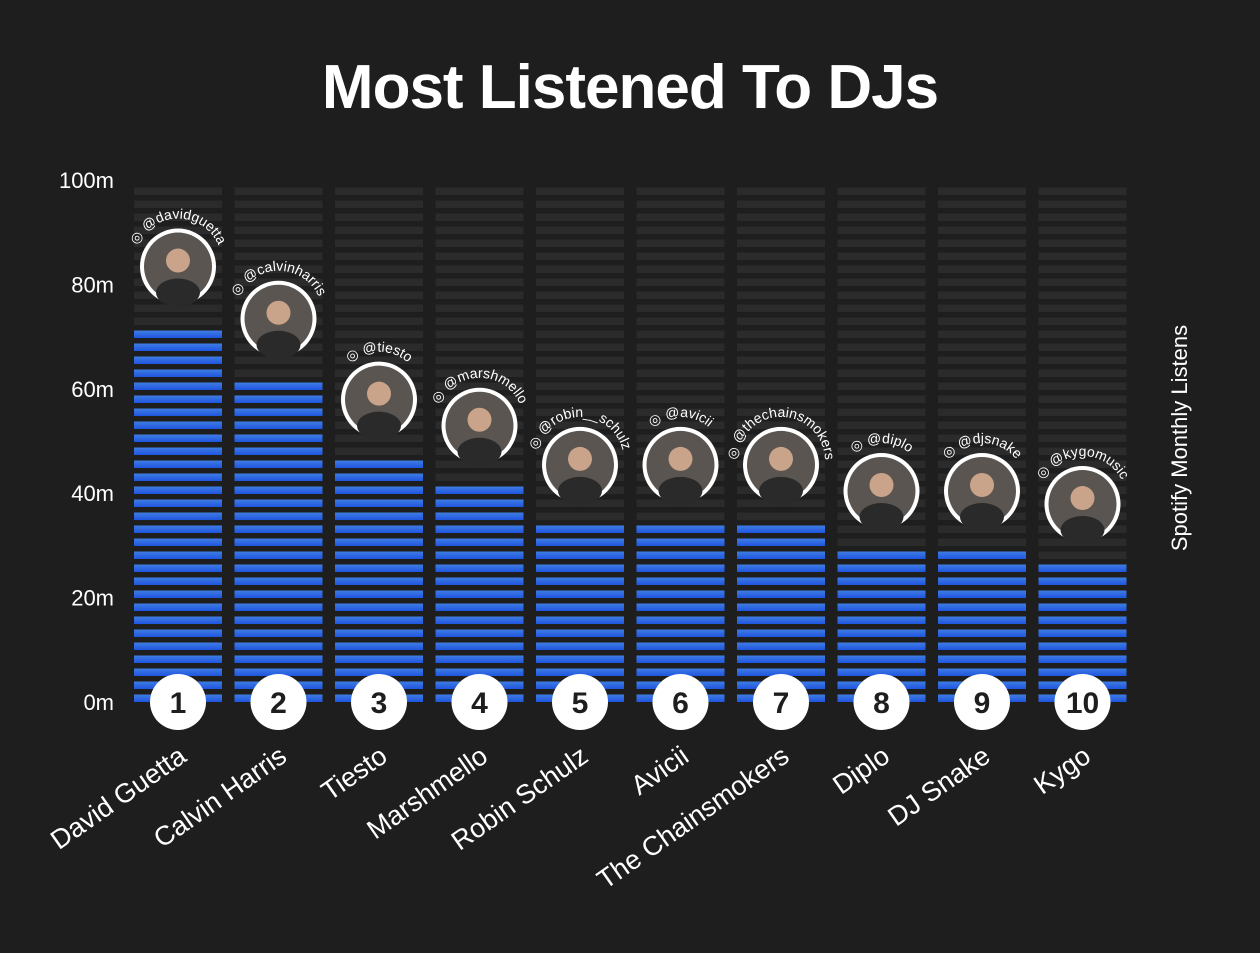 This screenshot has height=953, width=1260. What do you see at coordinates (98, 702) in the screenshot?
I see `y-tick-label: 0m` at bounding box center [98, 702].